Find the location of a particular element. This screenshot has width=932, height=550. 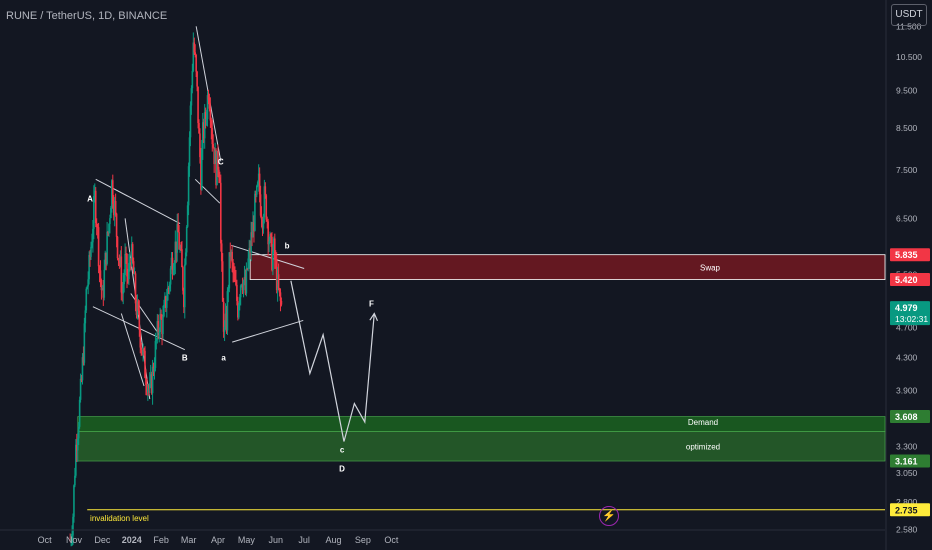

lightning-icon: ⚡ is located at coordinates (609, 516).